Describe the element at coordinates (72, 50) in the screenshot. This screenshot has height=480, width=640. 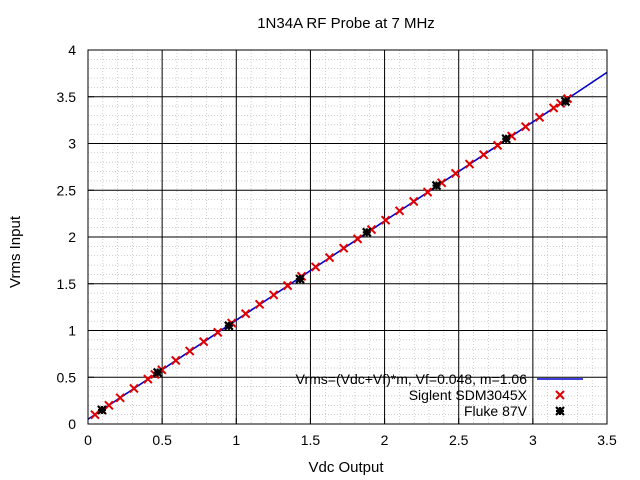
I see `y-tick-label: 4` at that location.